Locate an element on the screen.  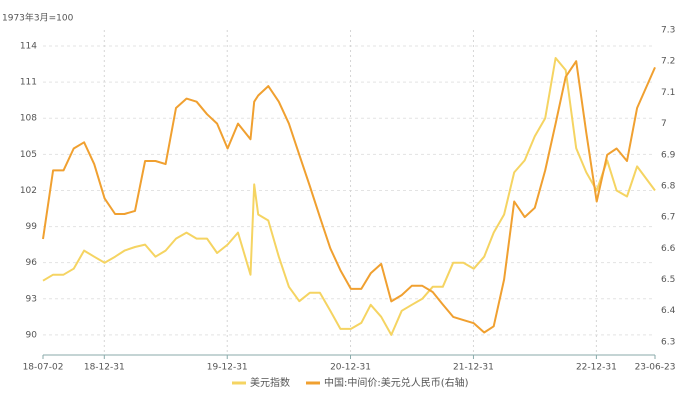
y2-tick-label: 6.8 is located at coordinates (668, 186).